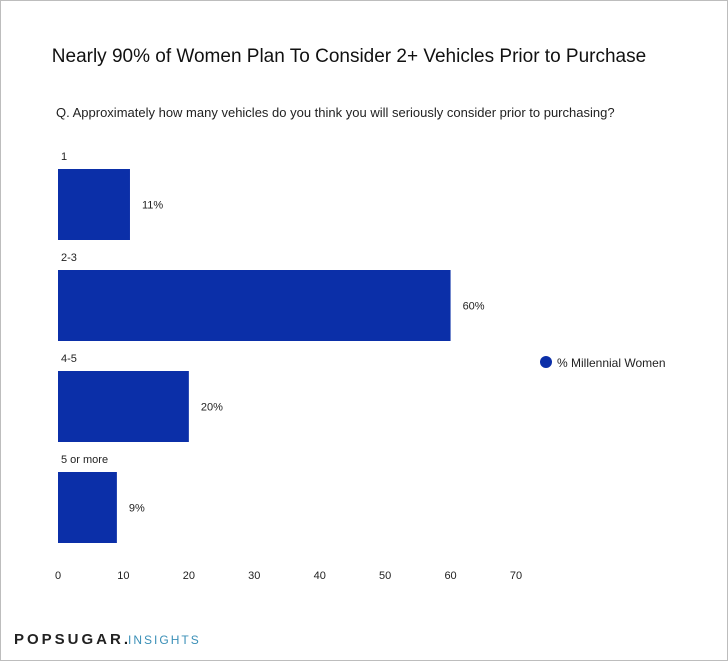 The width and height of the screenshot is (728, 661). I want to click on brand-logo: POPSUGAR.INSIGHTS, so click(107, 639).